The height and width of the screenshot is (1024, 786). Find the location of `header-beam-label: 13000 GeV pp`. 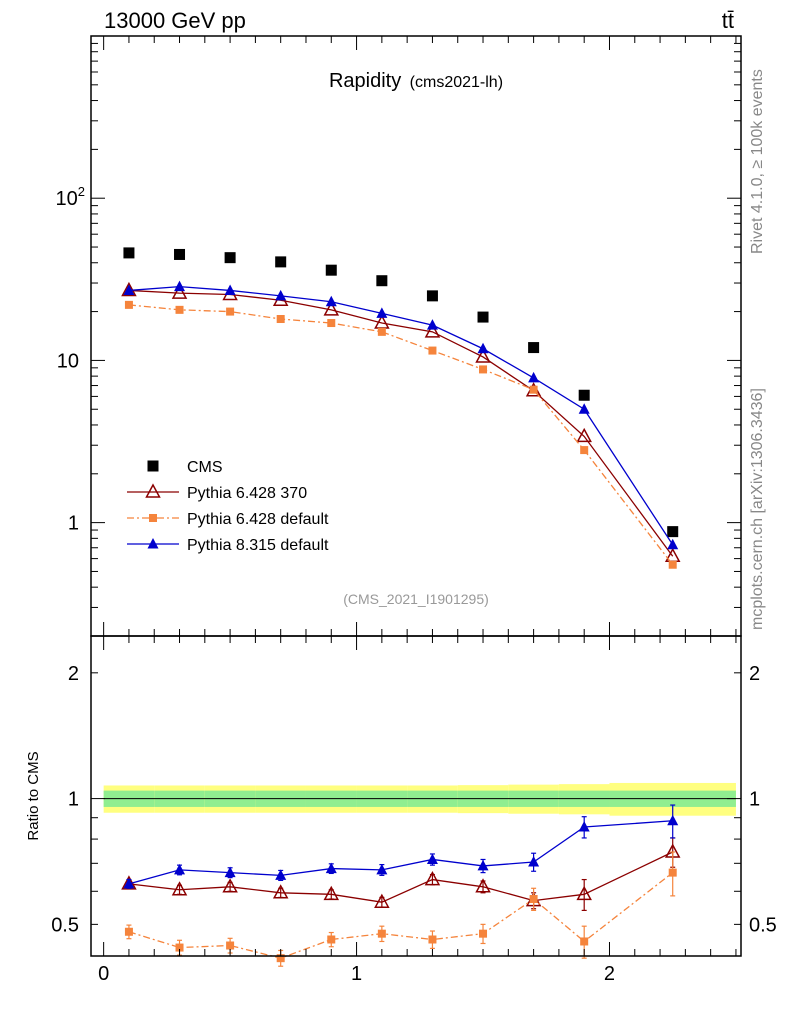

header-beam-label: 13000 GeV pp is located at coordinates (175, 20).